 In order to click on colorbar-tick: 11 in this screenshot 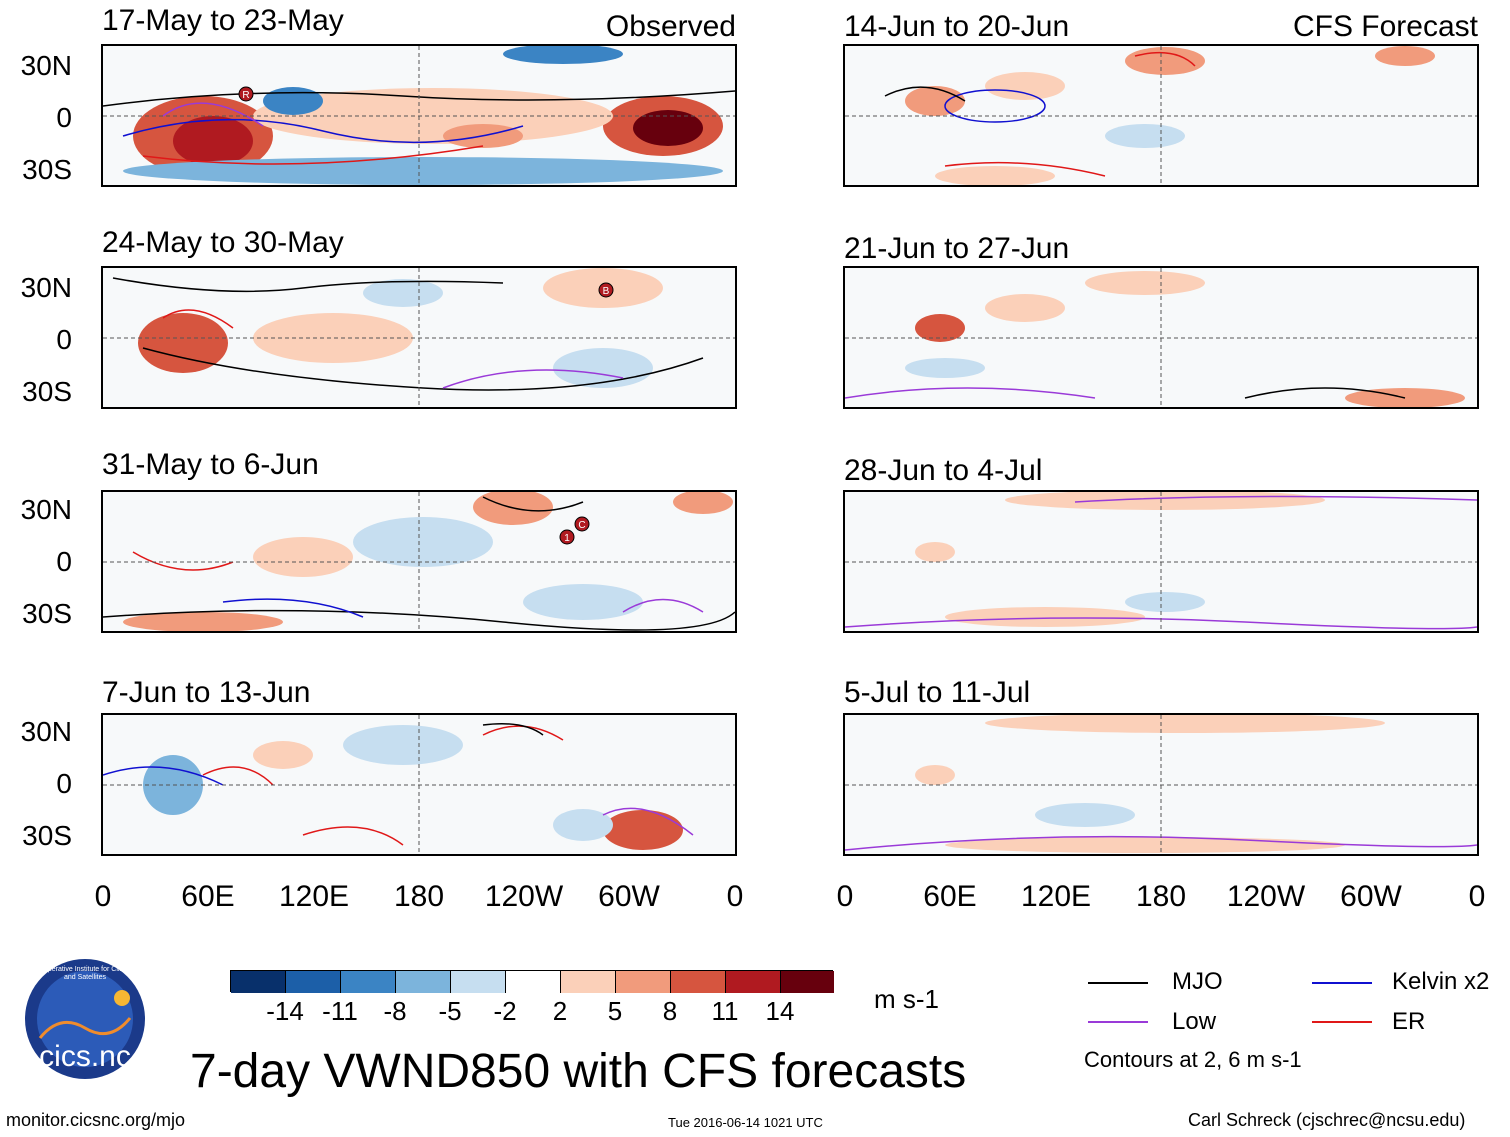, I will do `click(725, 1011)`.